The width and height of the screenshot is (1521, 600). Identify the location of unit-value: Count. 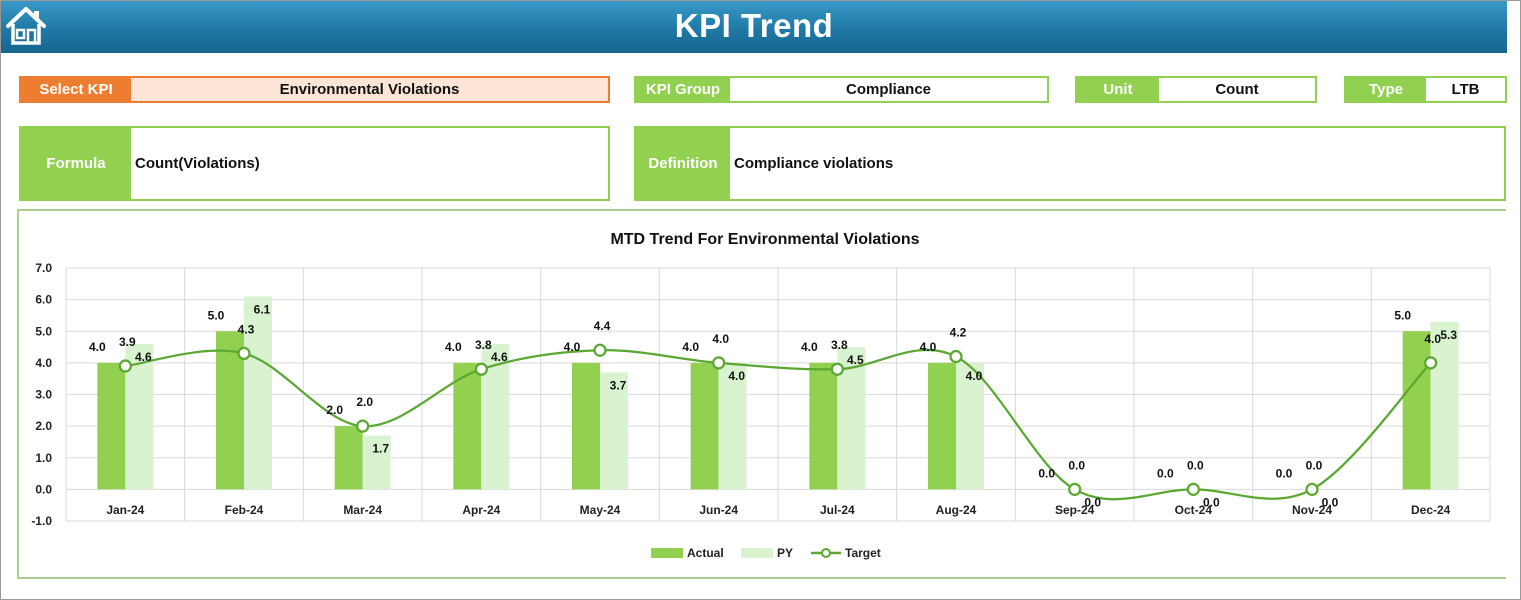
(1237, 89).